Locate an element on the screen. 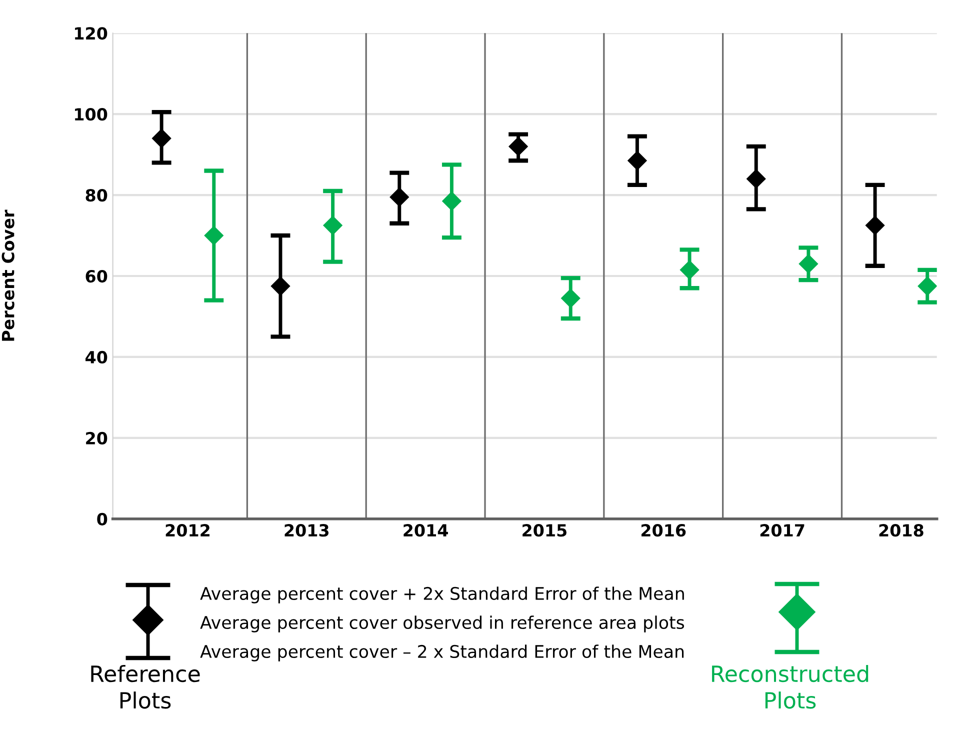  legend-label: Reference Plots is located at coordinates (145, 686).